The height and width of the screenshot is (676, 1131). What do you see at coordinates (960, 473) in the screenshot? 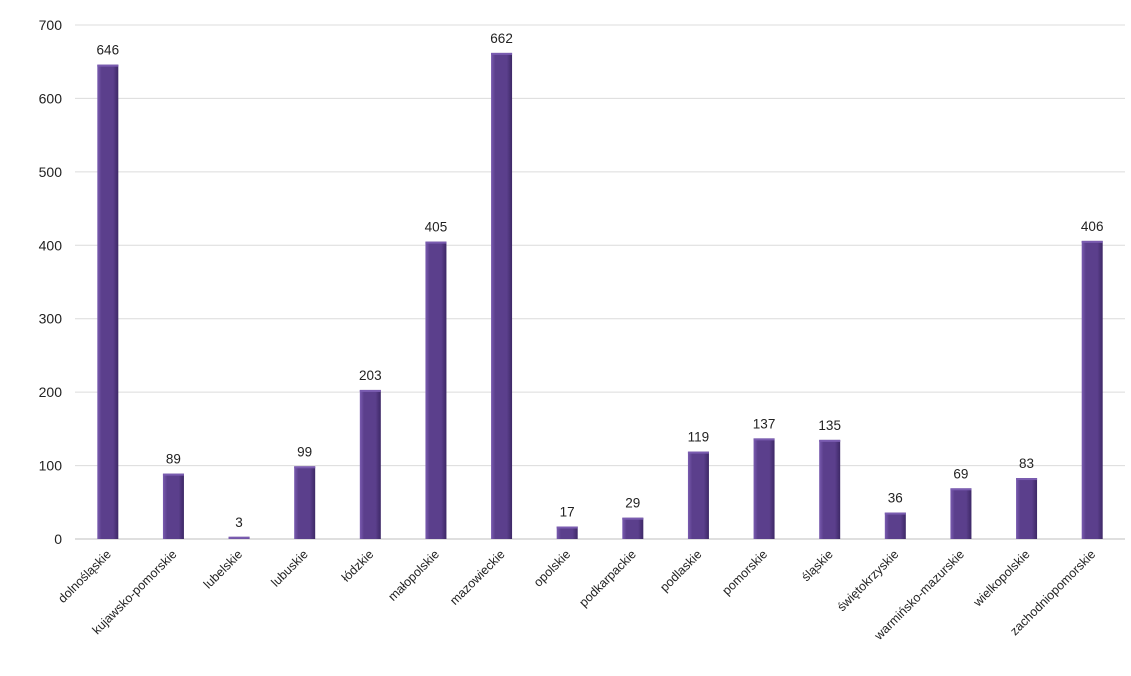
I see `data-label: 69` at bounding box center [960, 473].